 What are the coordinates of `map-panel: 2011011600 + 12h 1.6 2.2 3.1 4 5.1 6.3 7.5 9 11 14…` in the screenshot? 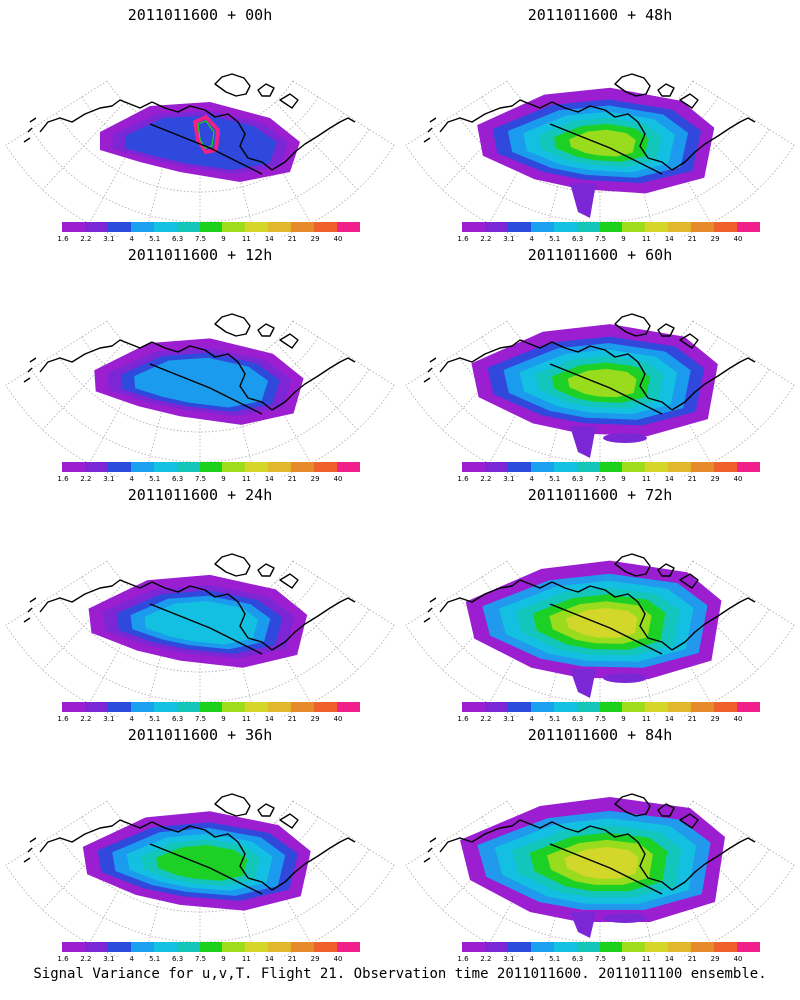 It's located at (200, 361).